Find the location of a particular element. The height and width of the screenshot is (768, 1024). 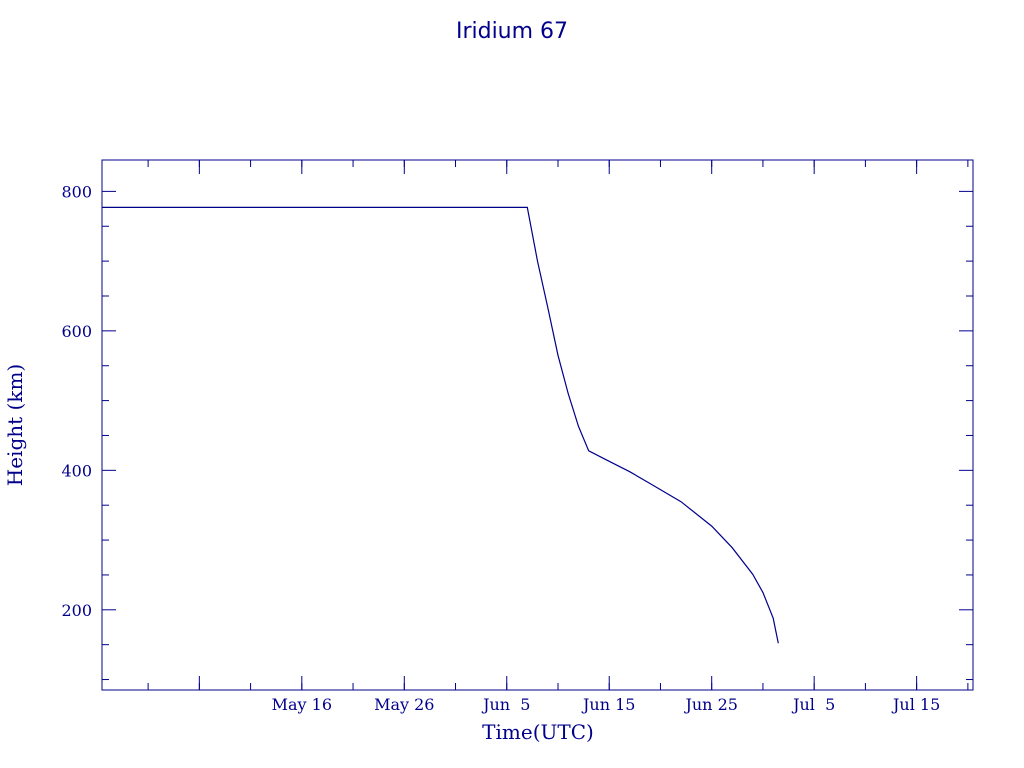

y-tick-label: 600 is located at coordinates (76, 331).